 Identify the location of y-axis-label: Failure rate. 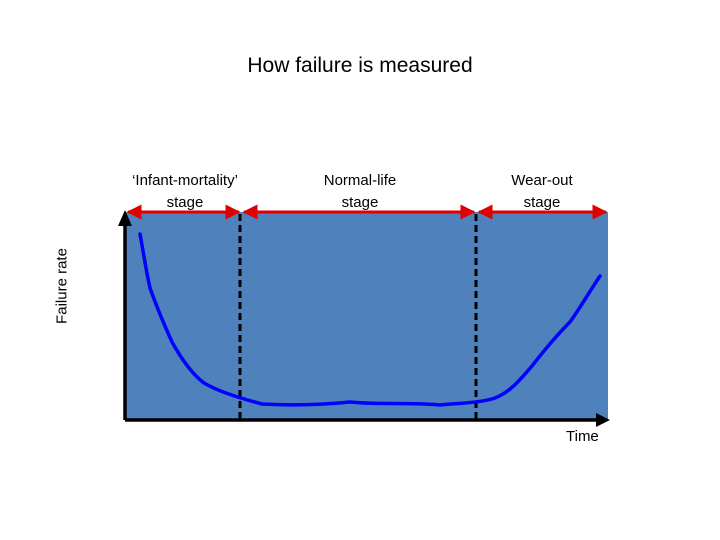
(62, 286).